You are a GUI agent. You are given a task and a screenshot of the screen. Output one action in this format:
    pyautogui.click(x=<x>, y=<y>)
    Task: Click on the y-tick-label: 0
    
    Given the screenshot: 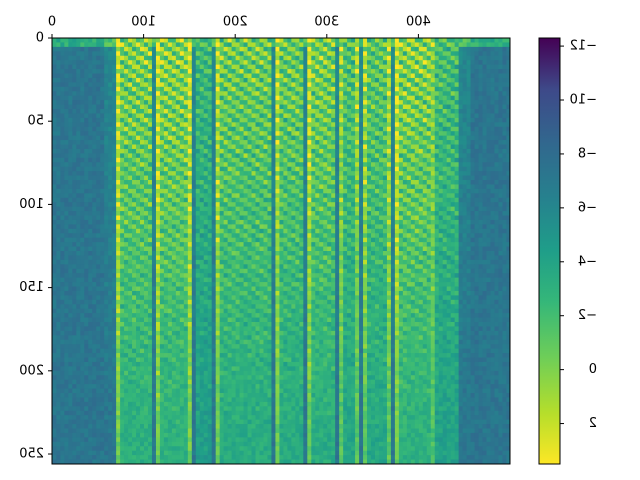 What is the action you would take?
    pyautogui.click(x=40, y=38)
    